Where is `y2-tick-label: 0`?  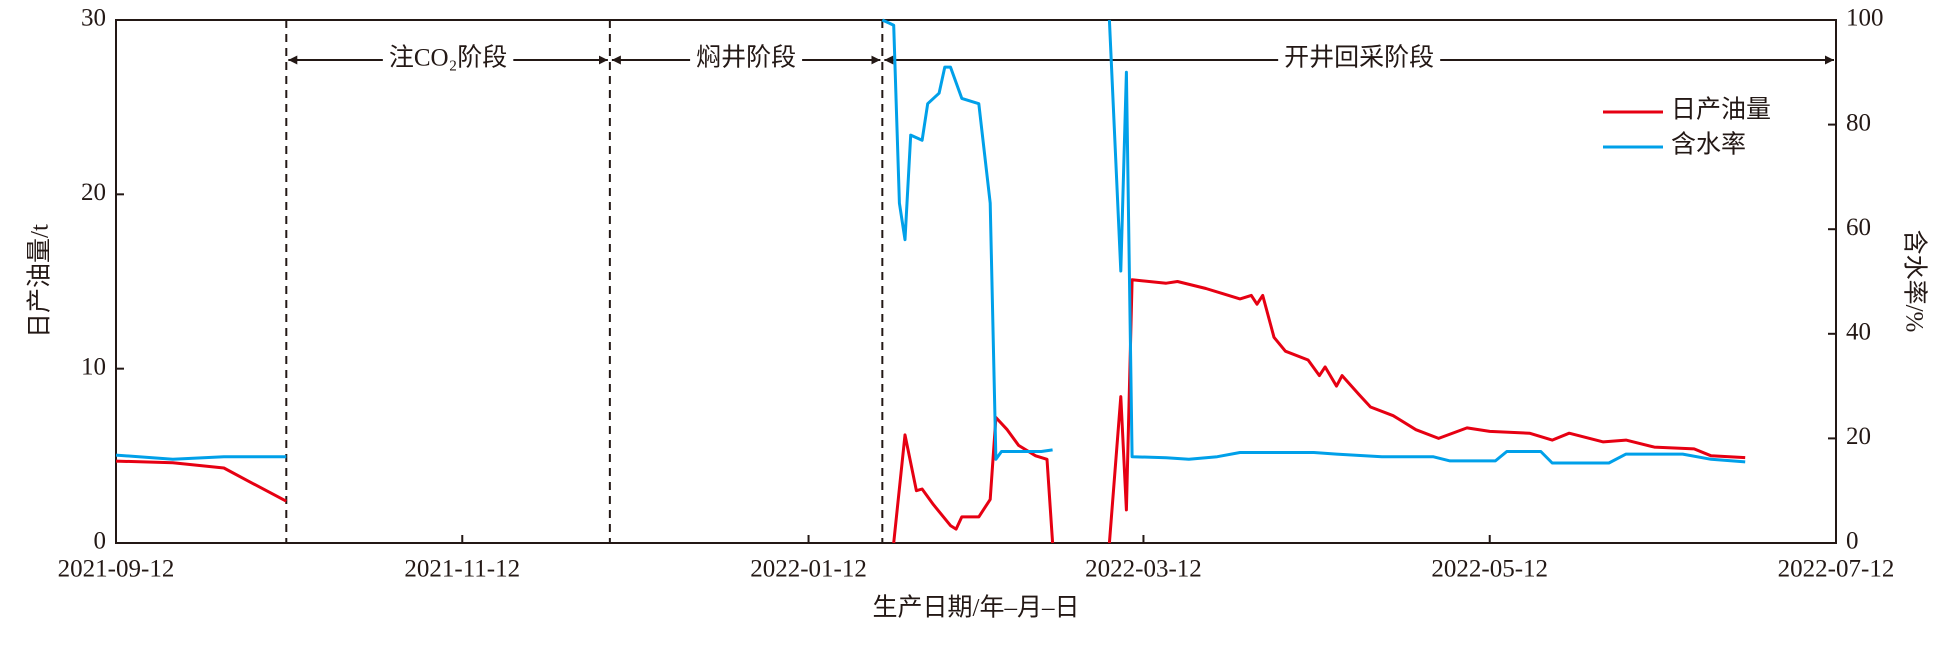 y2-tick-label: 0 is located at coordinates (1852, 541).